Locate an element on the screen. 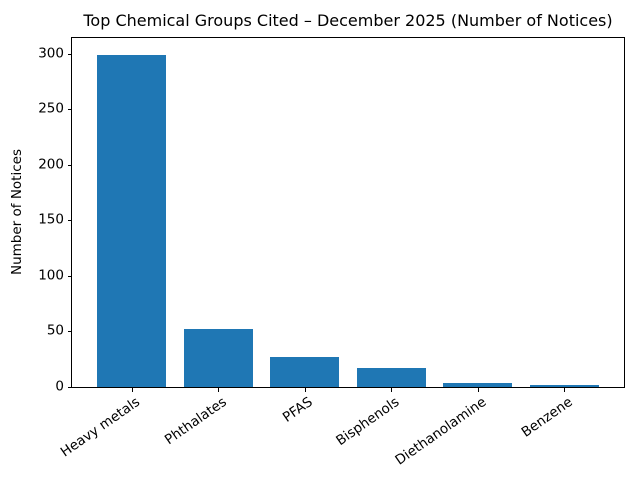 Image resolution: width=640 pixels, height=480 pixels. y-tick-label: 50 is located at coordinates (55, 331).